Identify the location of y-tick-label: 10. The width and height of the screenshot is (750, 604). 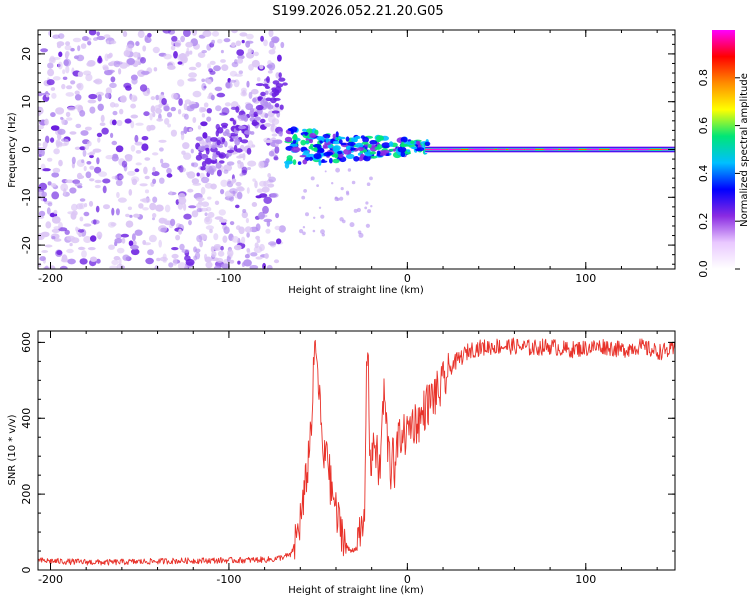
(26, 102).